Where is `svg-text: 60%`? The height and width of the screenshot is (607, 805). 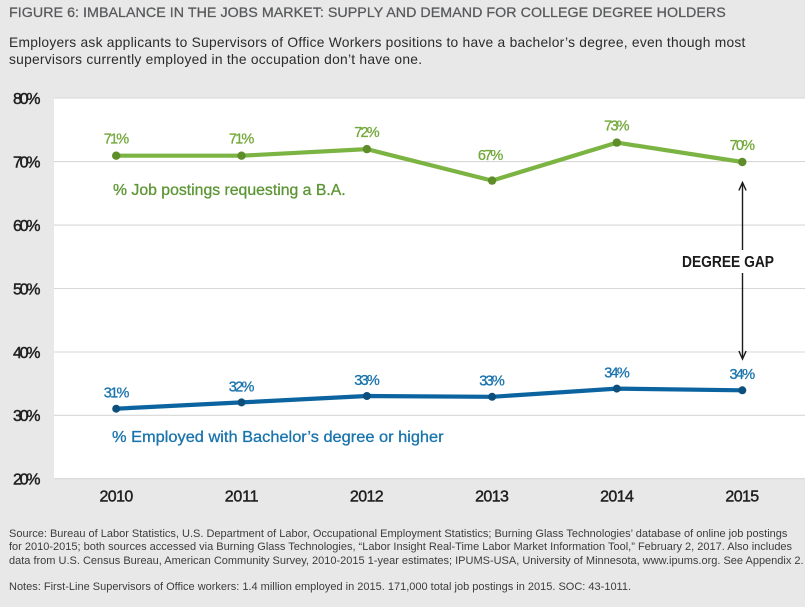 svg-text: 60% is located at coordinates (27, 226).